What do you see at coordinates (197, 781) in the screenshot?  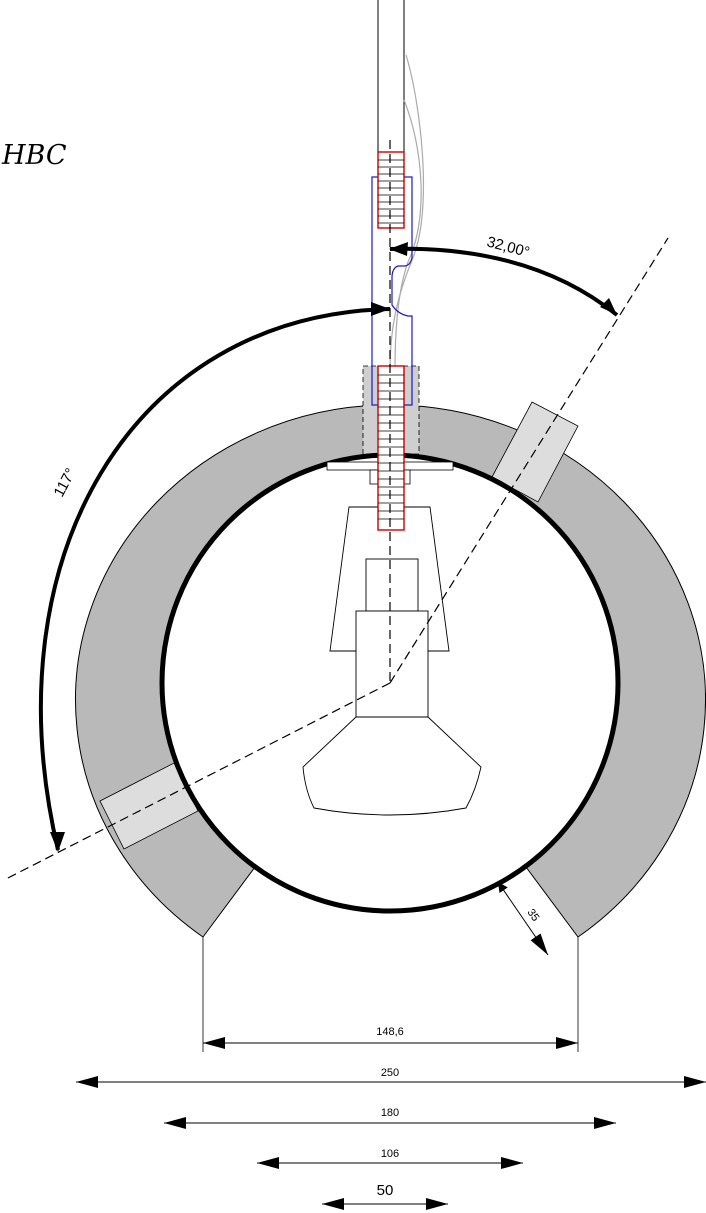 I see `centerline-117deg` at bounding box center [197, 781].